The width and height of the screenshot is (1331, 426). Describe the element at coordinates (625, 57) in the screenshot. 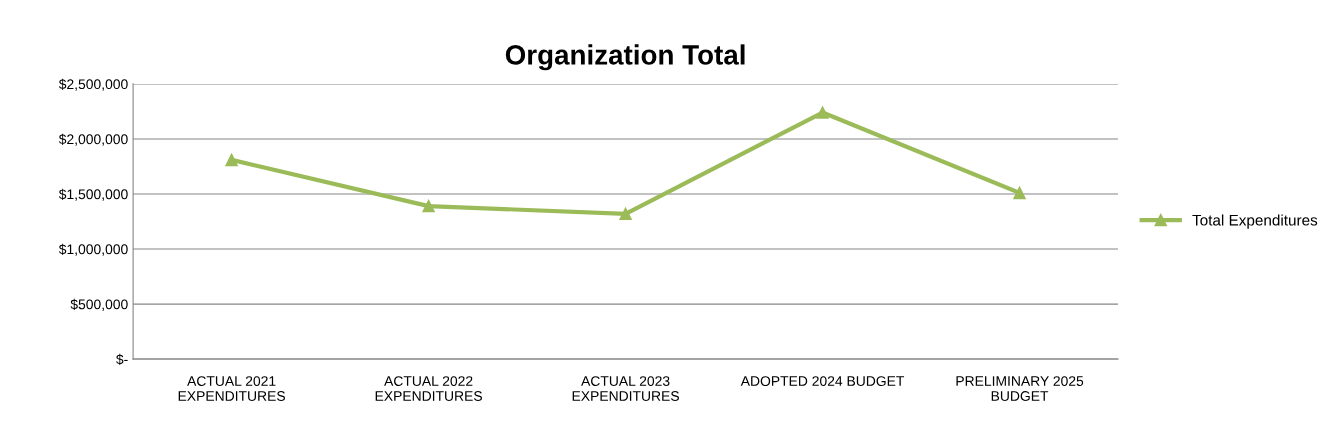

I see `chart-title: Organization Total` at that location.